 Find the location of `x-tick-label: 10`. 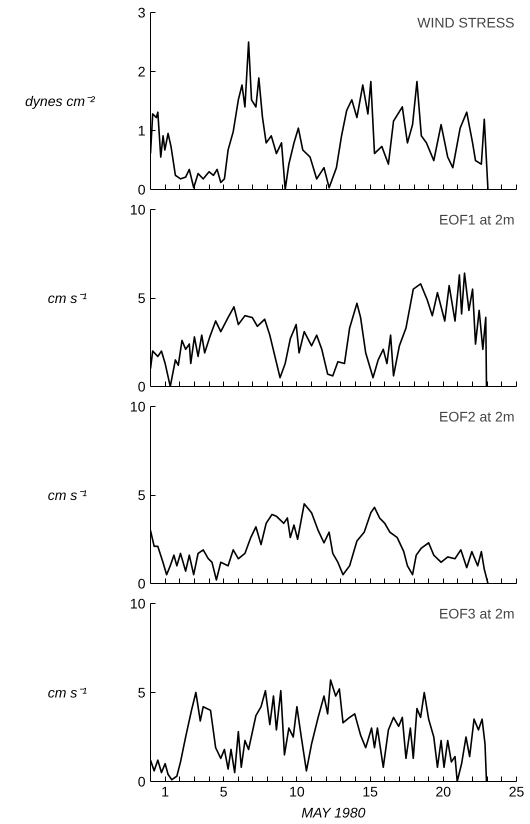

x-tick-label: 10 is located at coordinates (297, 792).